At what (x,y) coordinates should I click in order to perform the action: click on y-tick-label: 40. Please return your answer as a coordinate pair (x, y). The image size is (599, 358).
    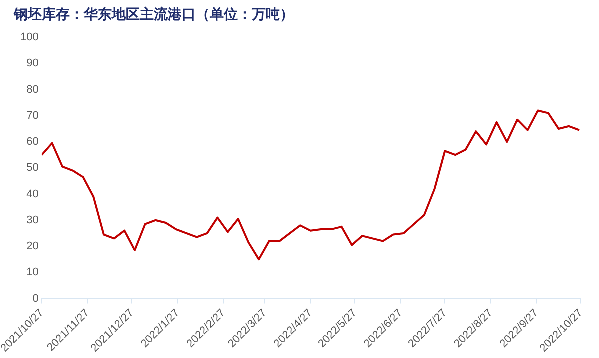
    Looking at the image, I should click on (32, 194).